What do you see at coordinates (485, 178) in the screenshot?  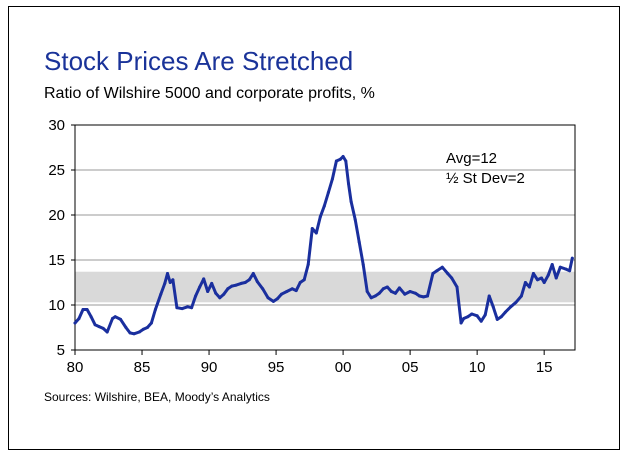 I see `annotation-std-dev: ½ St Dev=2` at bounding box center [485, 178].